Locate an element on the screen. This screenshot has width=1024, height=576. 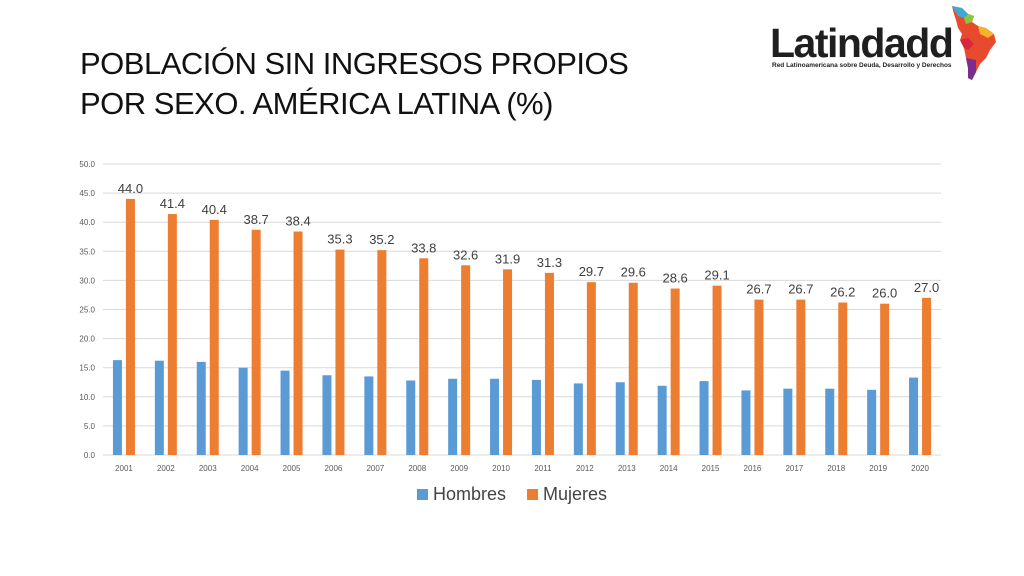
bar-hombres-2020 is located at coordinates (914, 416).